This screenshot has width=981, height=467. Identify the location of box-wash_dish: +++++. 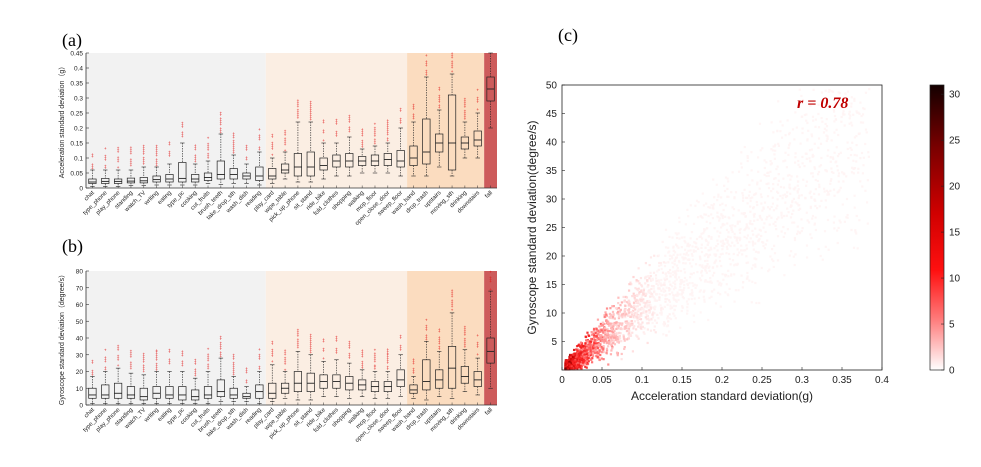
(246, 384).